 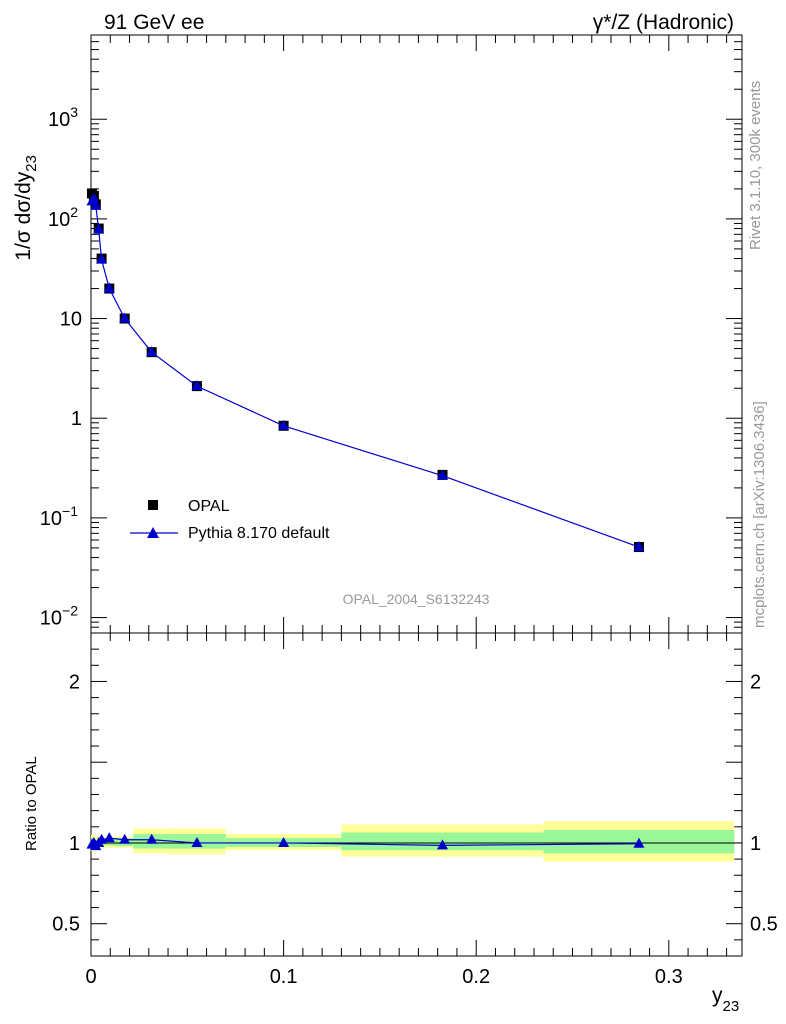 I want to click on main-y-axis-label: 1/σ dσ/dy23, so click(x=26, y=208).